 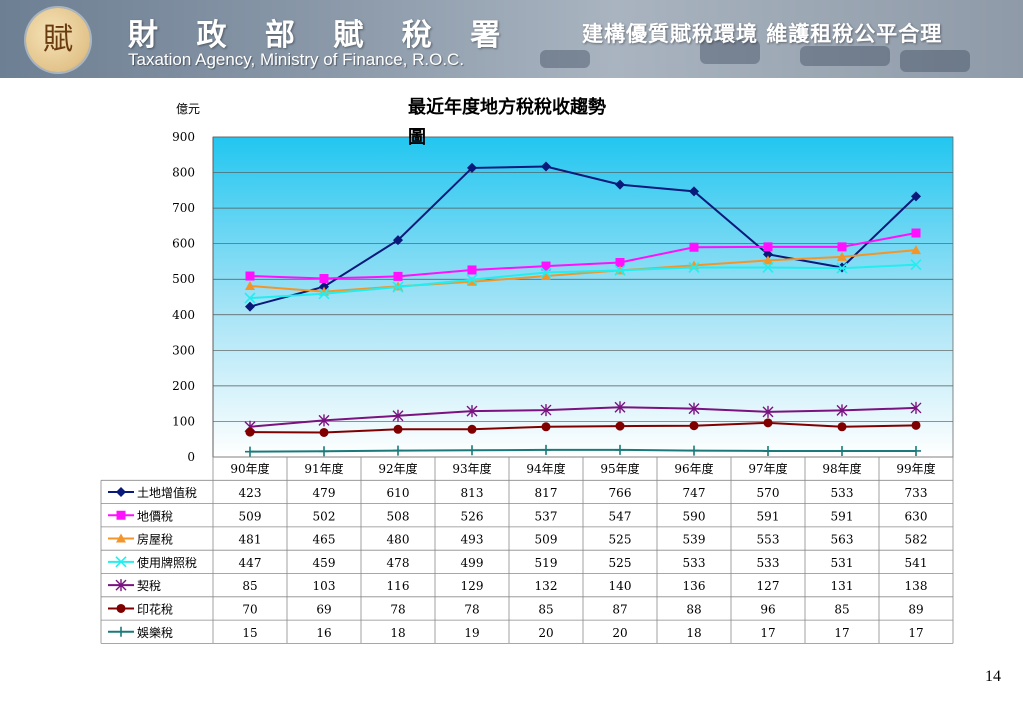 I want to click on table-value-cell: 630, so click(x=916, y=516).